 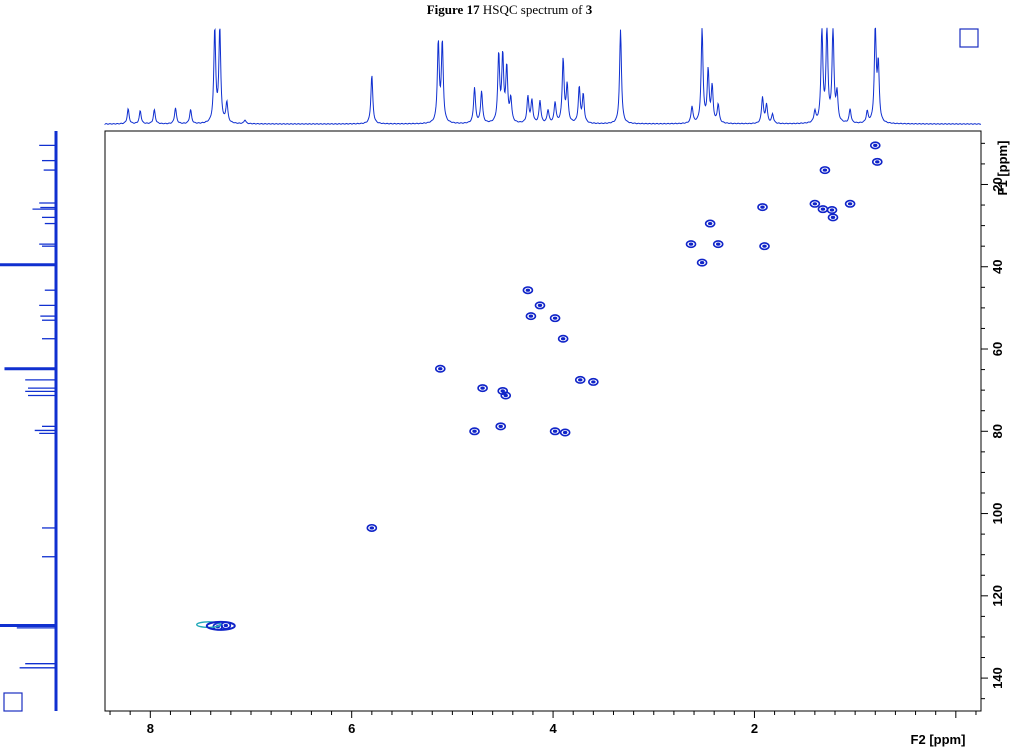 What do you see at coordinates (220, 625) in the screenshot?
I see `aromatic-contour` at bounding box center [220, 625].